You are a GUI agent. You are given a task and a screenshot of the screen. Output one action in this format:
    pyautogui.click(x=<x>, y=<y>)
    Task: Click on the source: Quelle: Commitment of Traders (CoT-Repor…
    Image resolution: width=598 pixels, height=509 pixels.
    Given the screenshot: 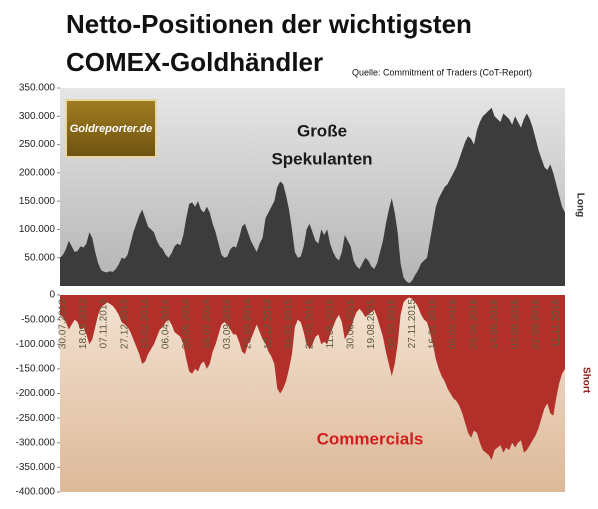 What is the action you would take?
    pyautogui.click(x=442, y=72)
    